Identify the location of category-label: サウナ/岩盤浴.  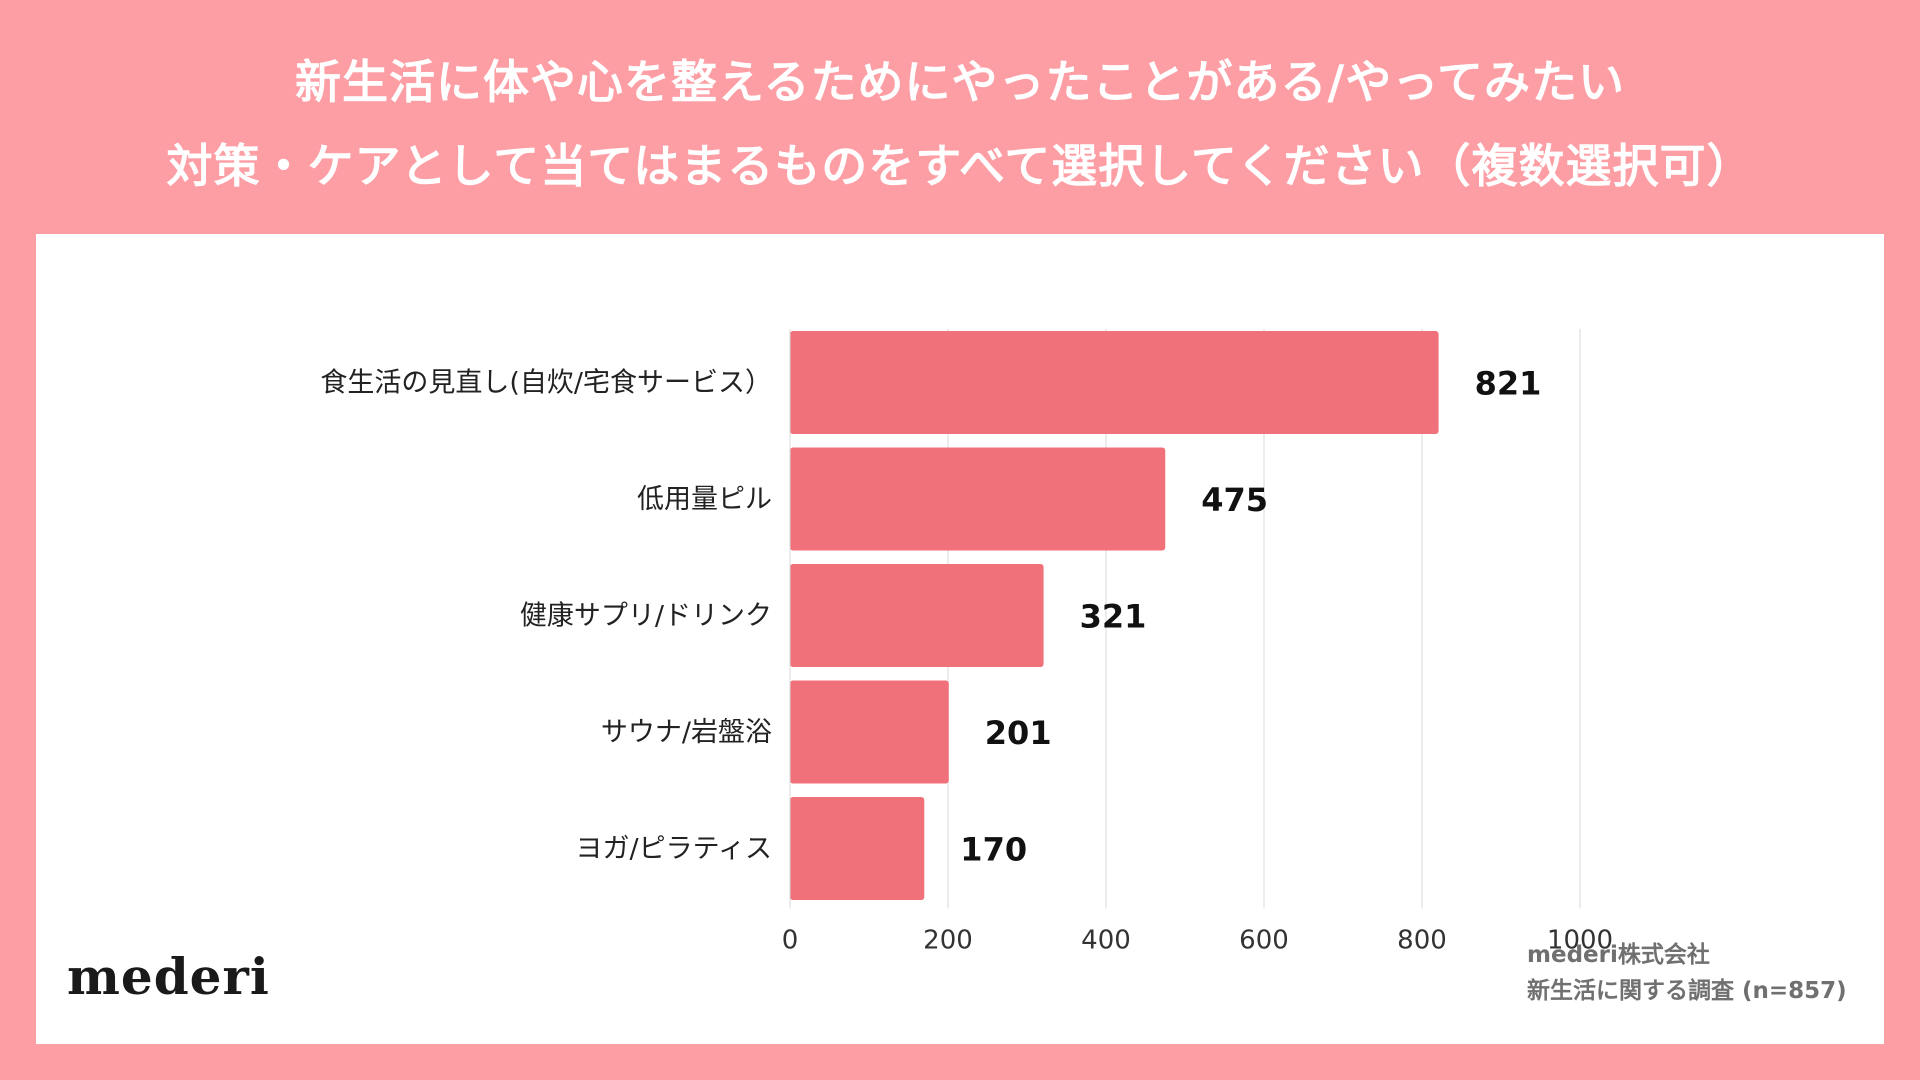
(686, 732).